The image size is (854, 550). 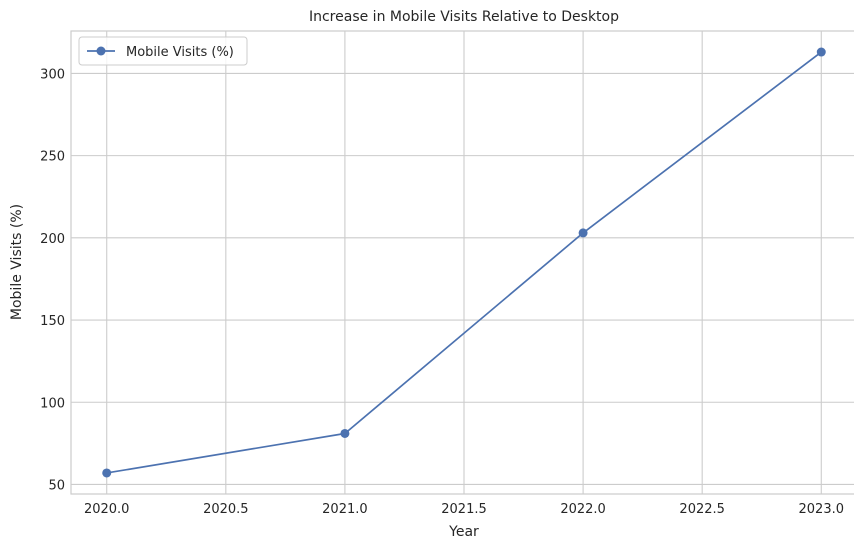 I want to click on x-tick-label: 2023.0, so click(x=822, y=509).